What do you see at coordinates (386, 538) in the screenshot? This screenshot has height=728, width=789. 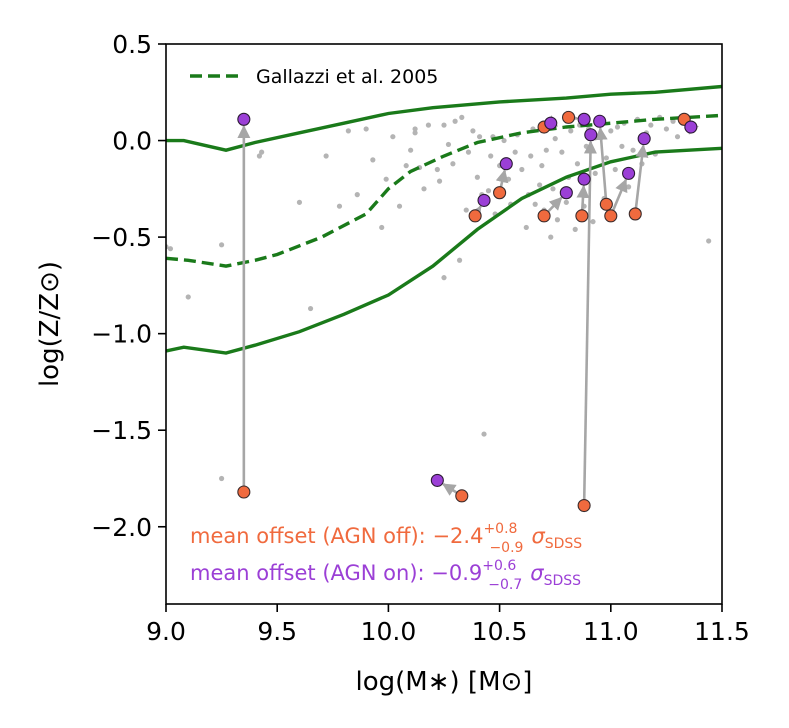 I see `annotation-agn-off: mean offset (AGN off): −2.4+0.8 −0.9 σSDSS` at bounding box center [386, 538].